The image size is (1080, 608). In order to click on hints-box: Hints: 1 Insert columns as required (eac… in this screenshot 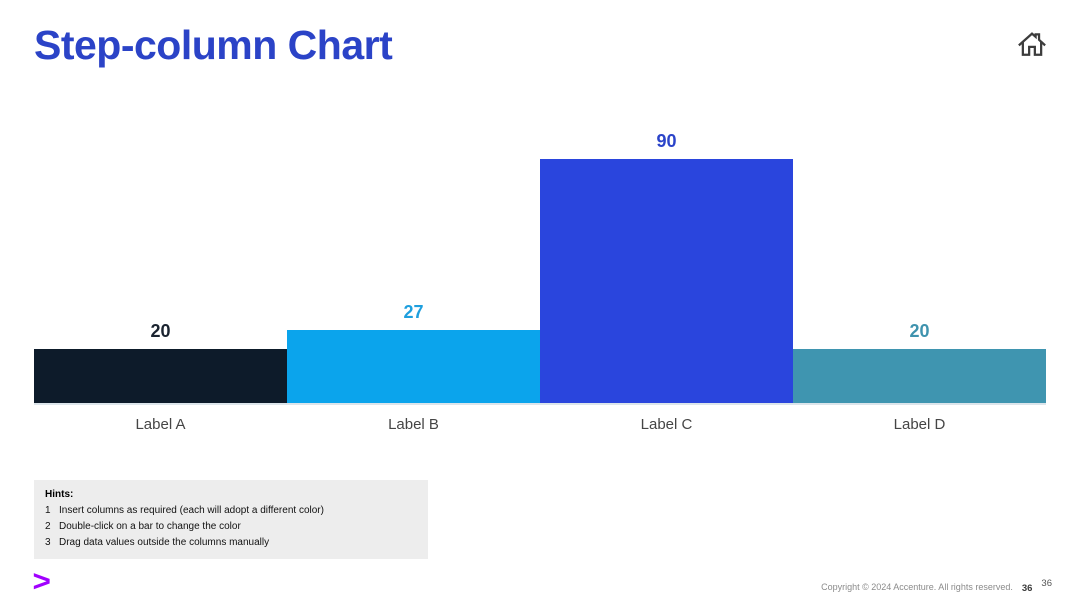, I will do `click(231, 519)`.